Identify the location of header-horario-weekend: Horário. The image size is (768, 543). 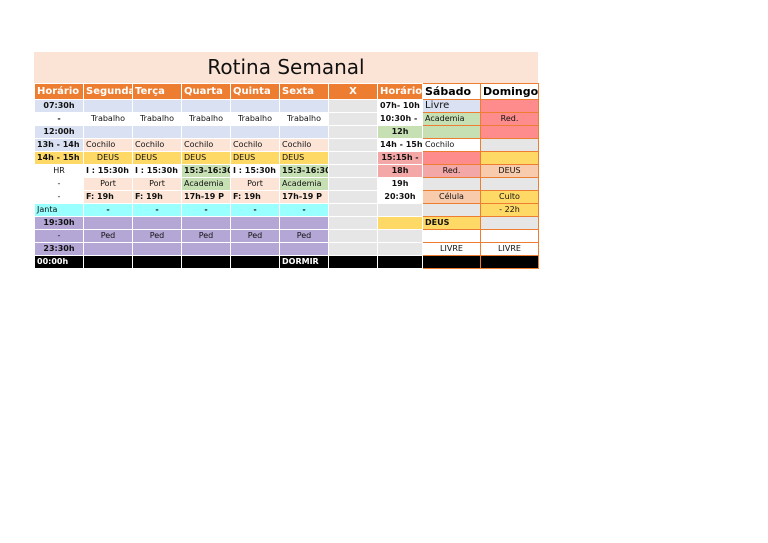
(400, 91).